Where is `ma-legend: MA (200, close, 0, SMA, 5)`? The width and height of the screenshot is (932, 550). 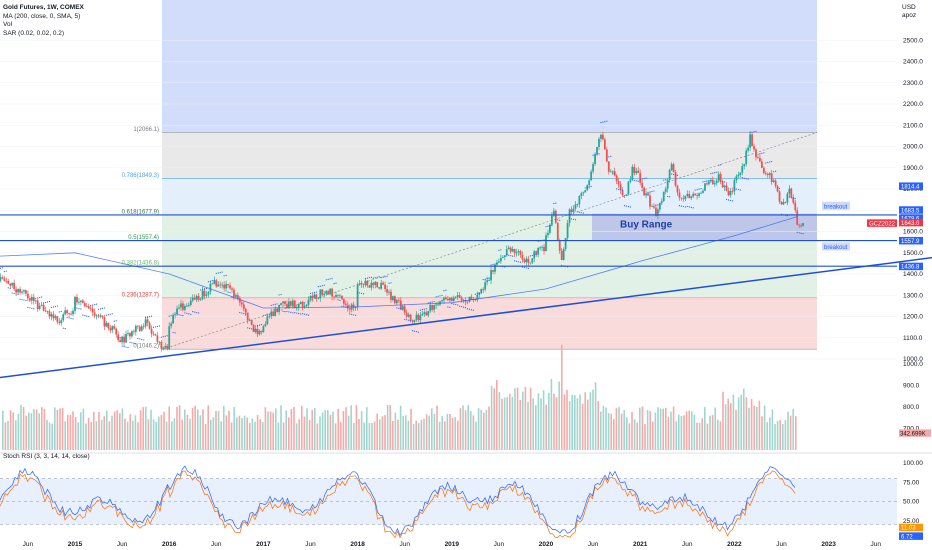
ma-legend: MA (200, close, 0, SMA, 5) is located at coordinates (42, 16).